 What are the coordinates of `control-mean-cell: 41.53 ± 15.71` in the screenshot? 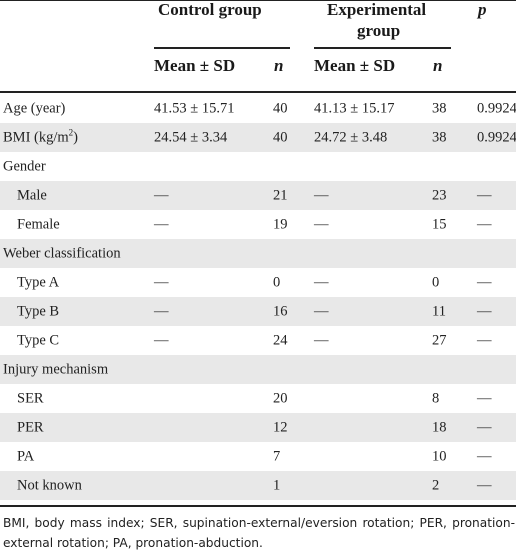 It's located at (194, 108).